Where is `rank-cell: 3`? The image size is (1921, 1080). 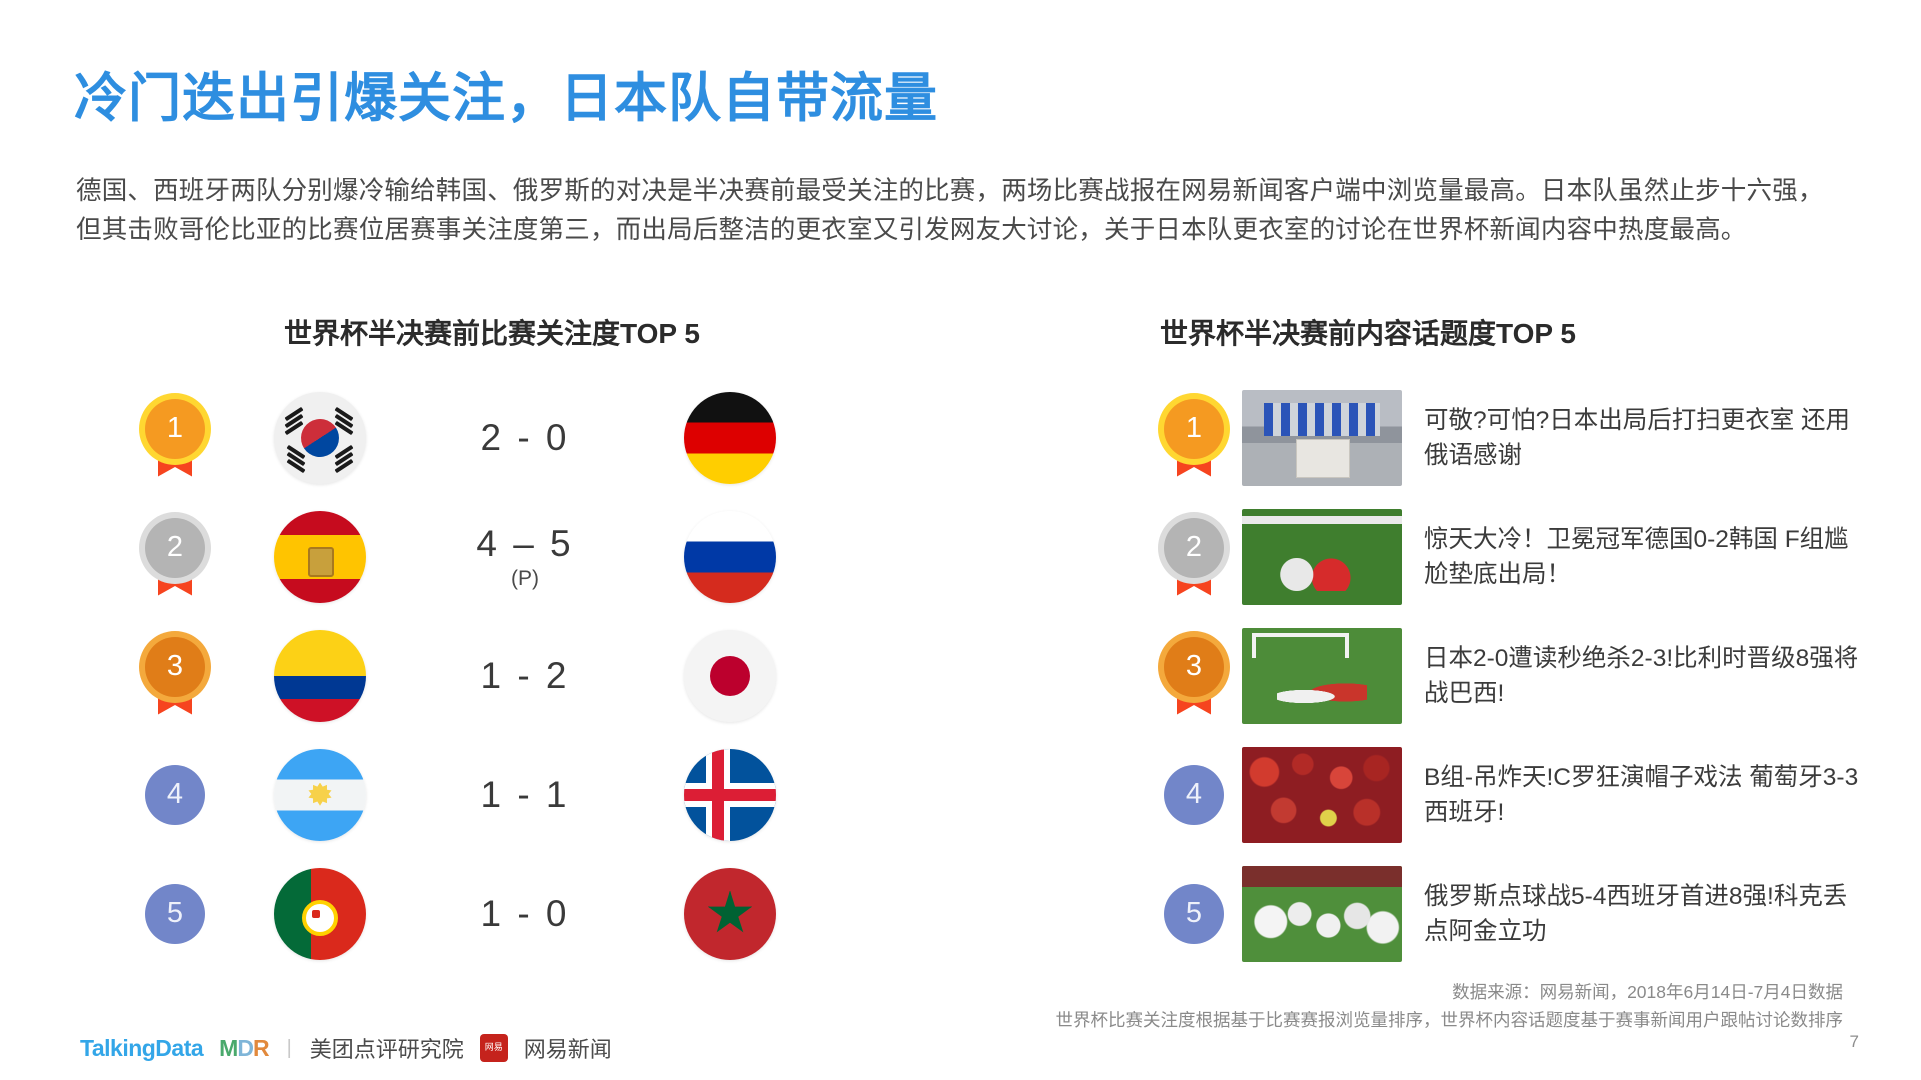 rank-cell: 3 is located at coordinates (1194, 675).